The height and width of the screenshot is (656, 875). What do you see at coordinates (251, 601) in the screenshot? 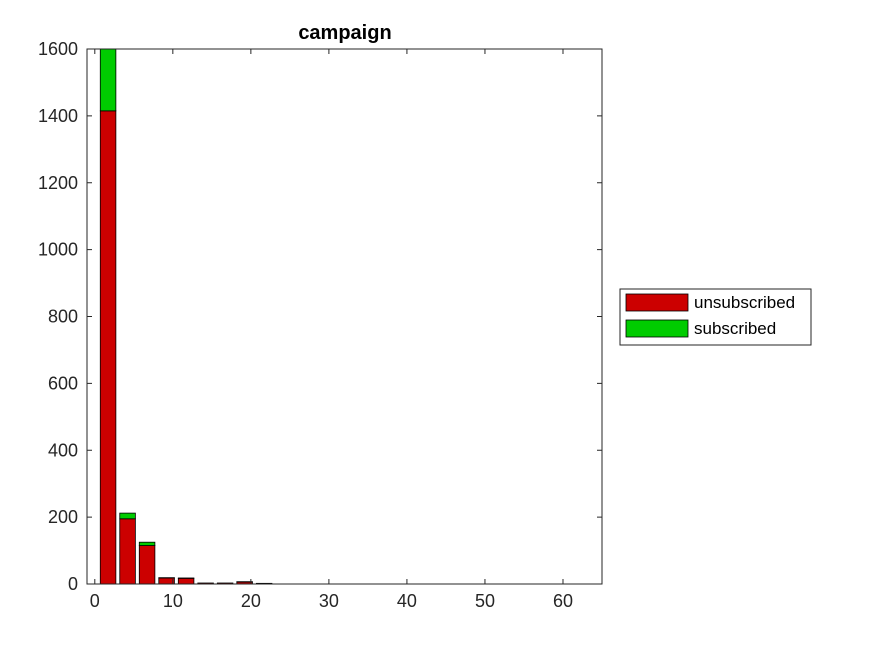
I see `x-tick-label: 20` at bounding box center [251, 601].